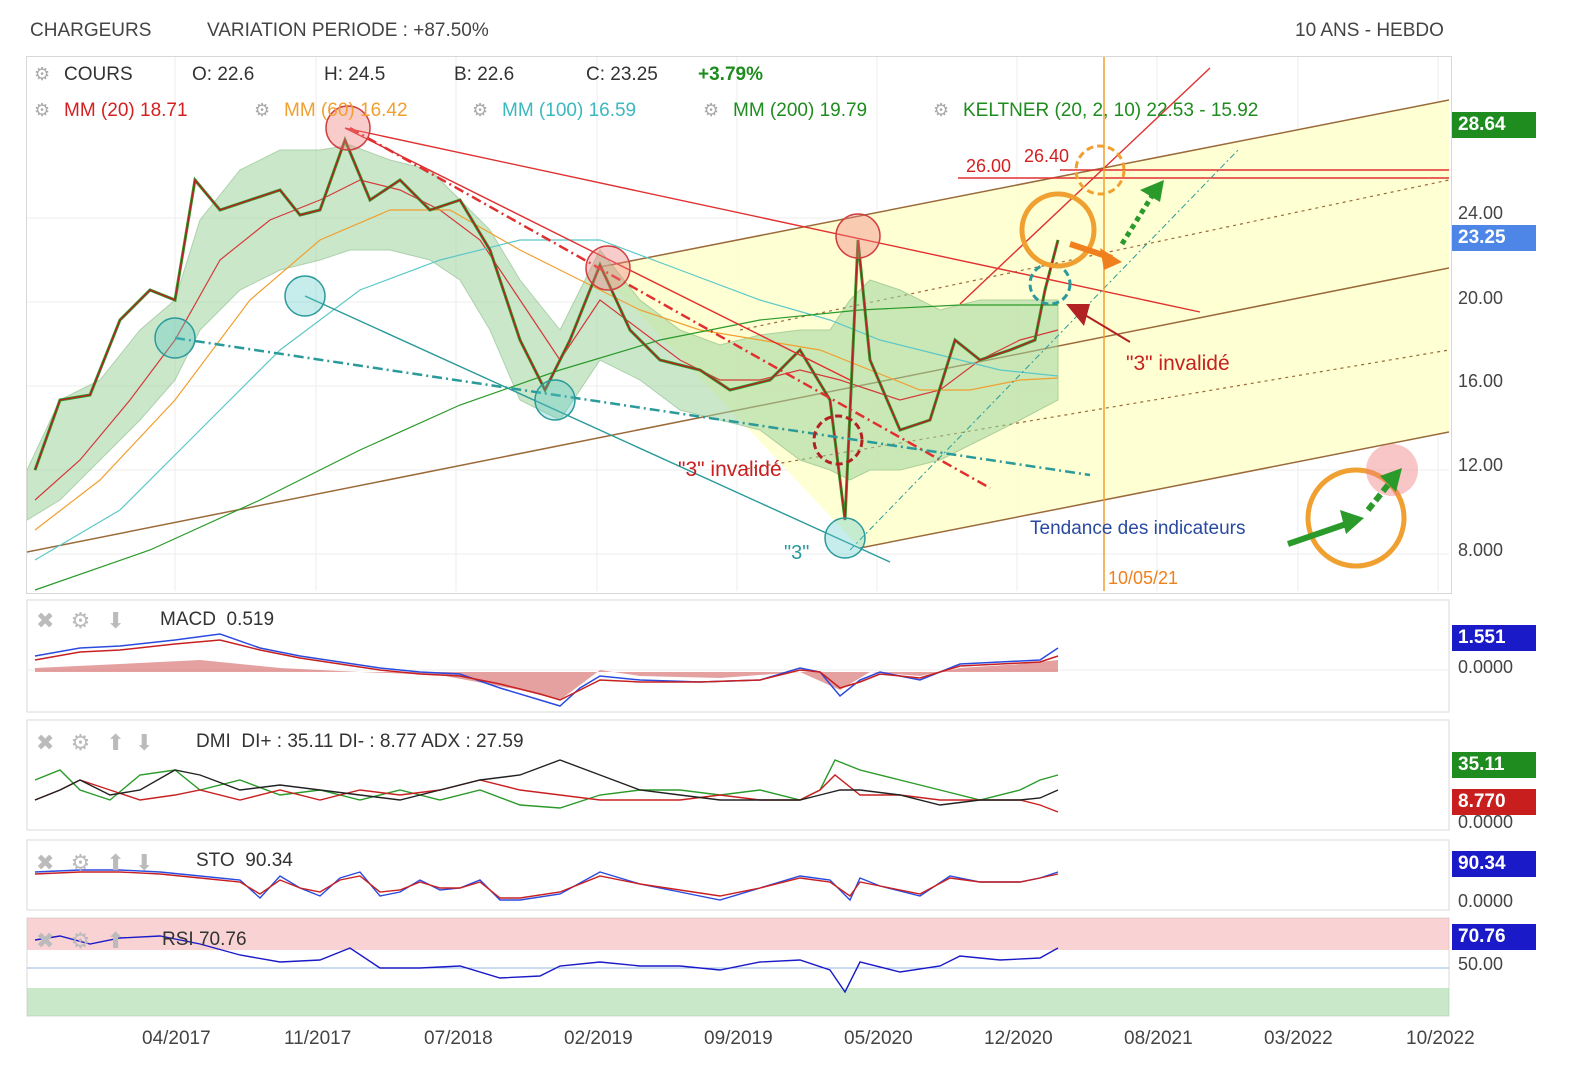 The image size is (1586, 1086). What do you see at coordinates (797, 553) in the screenshot?
I see `wave-3-label: "3"` at bounding box center [797, 553].